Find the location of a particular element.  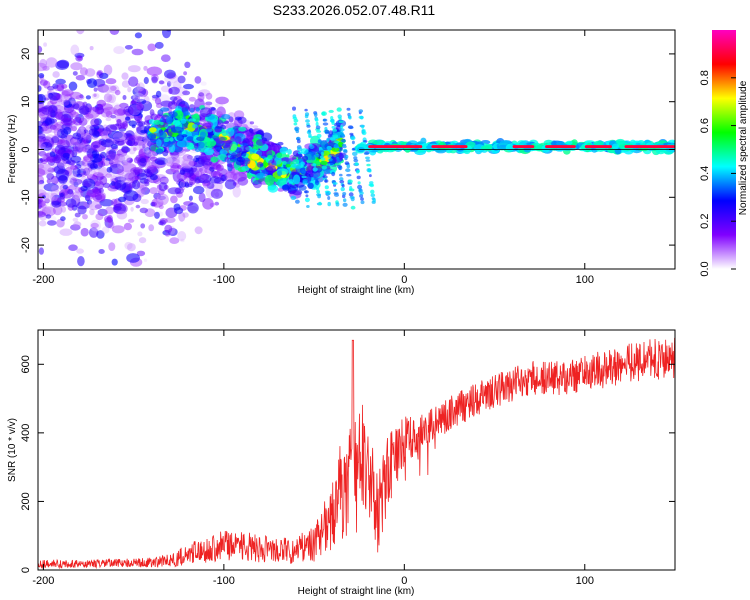

colorbar-tick-label: 0.2 is located at coordinates (705, 221).